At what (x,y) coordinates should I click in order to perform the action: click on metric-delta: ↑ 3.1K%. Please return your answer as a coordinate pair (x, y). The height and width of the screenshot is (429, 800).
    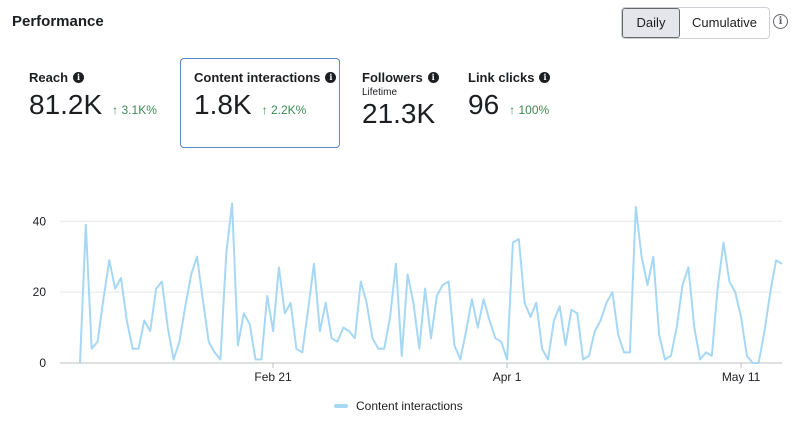
    Looking at the image, I should click on (134, 110).